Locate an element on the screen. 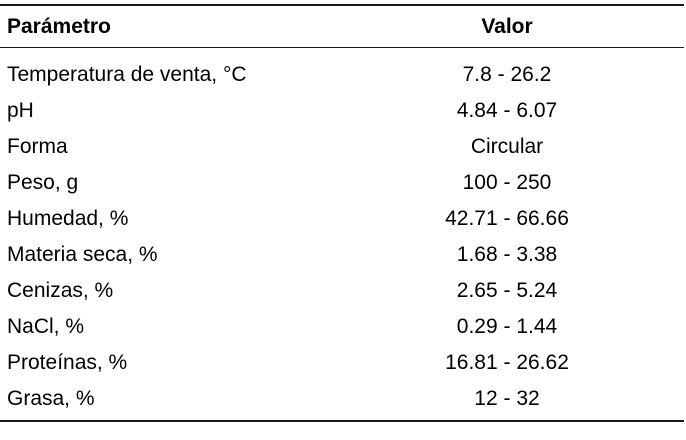 The height and width of the screenshot is (440, 686). param-cell: Cenizas, % is located at coordinates (60, 290).